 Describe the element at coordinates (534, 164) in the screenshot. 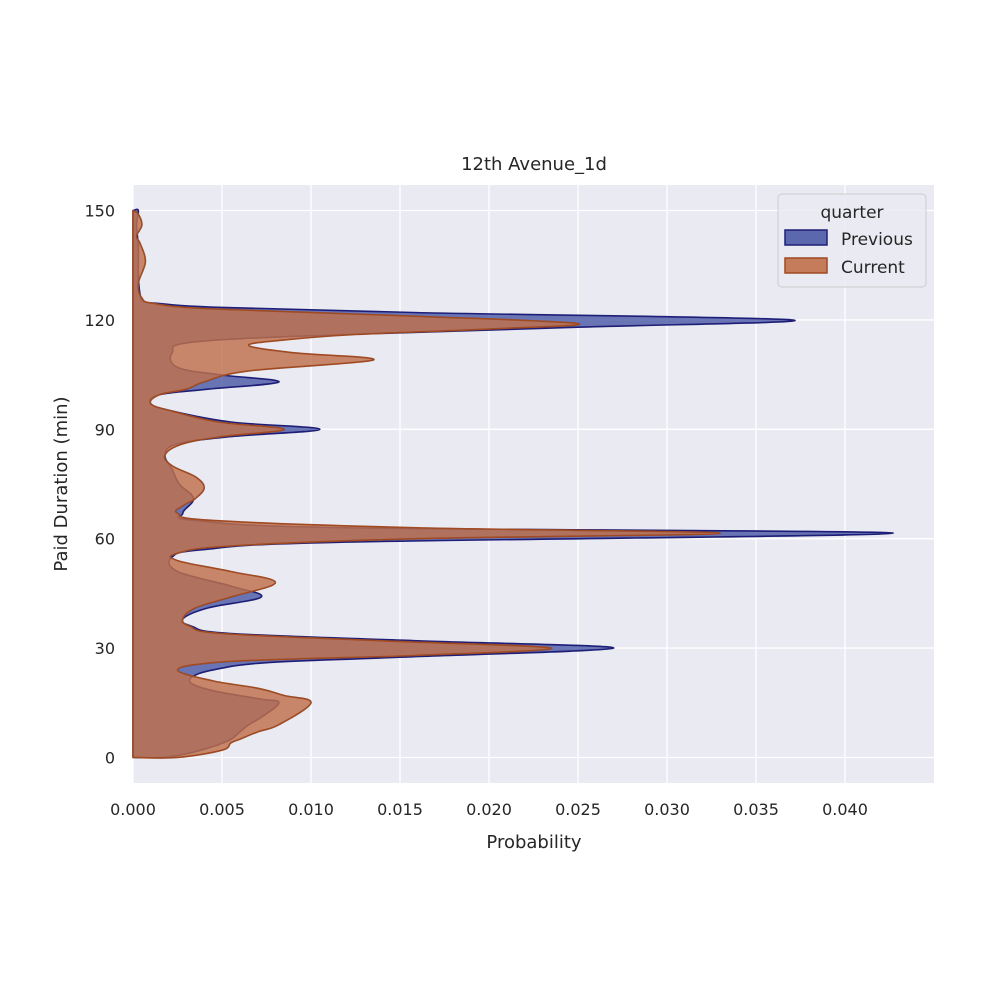

I see `chart-title: 12th Avenue_1d` at that location.